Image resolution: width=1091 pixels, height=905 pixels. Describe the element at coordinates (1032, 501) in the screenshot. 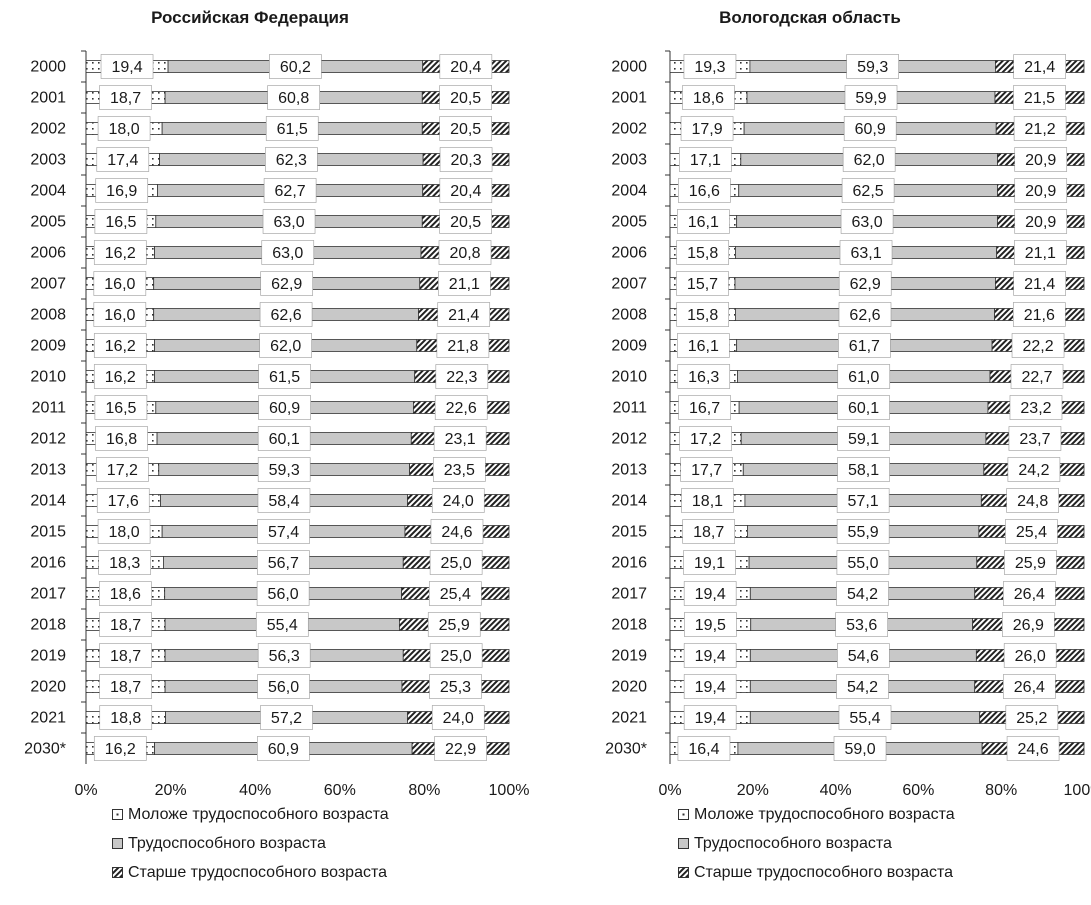

I see `data-label-old: 24,8` at that location.